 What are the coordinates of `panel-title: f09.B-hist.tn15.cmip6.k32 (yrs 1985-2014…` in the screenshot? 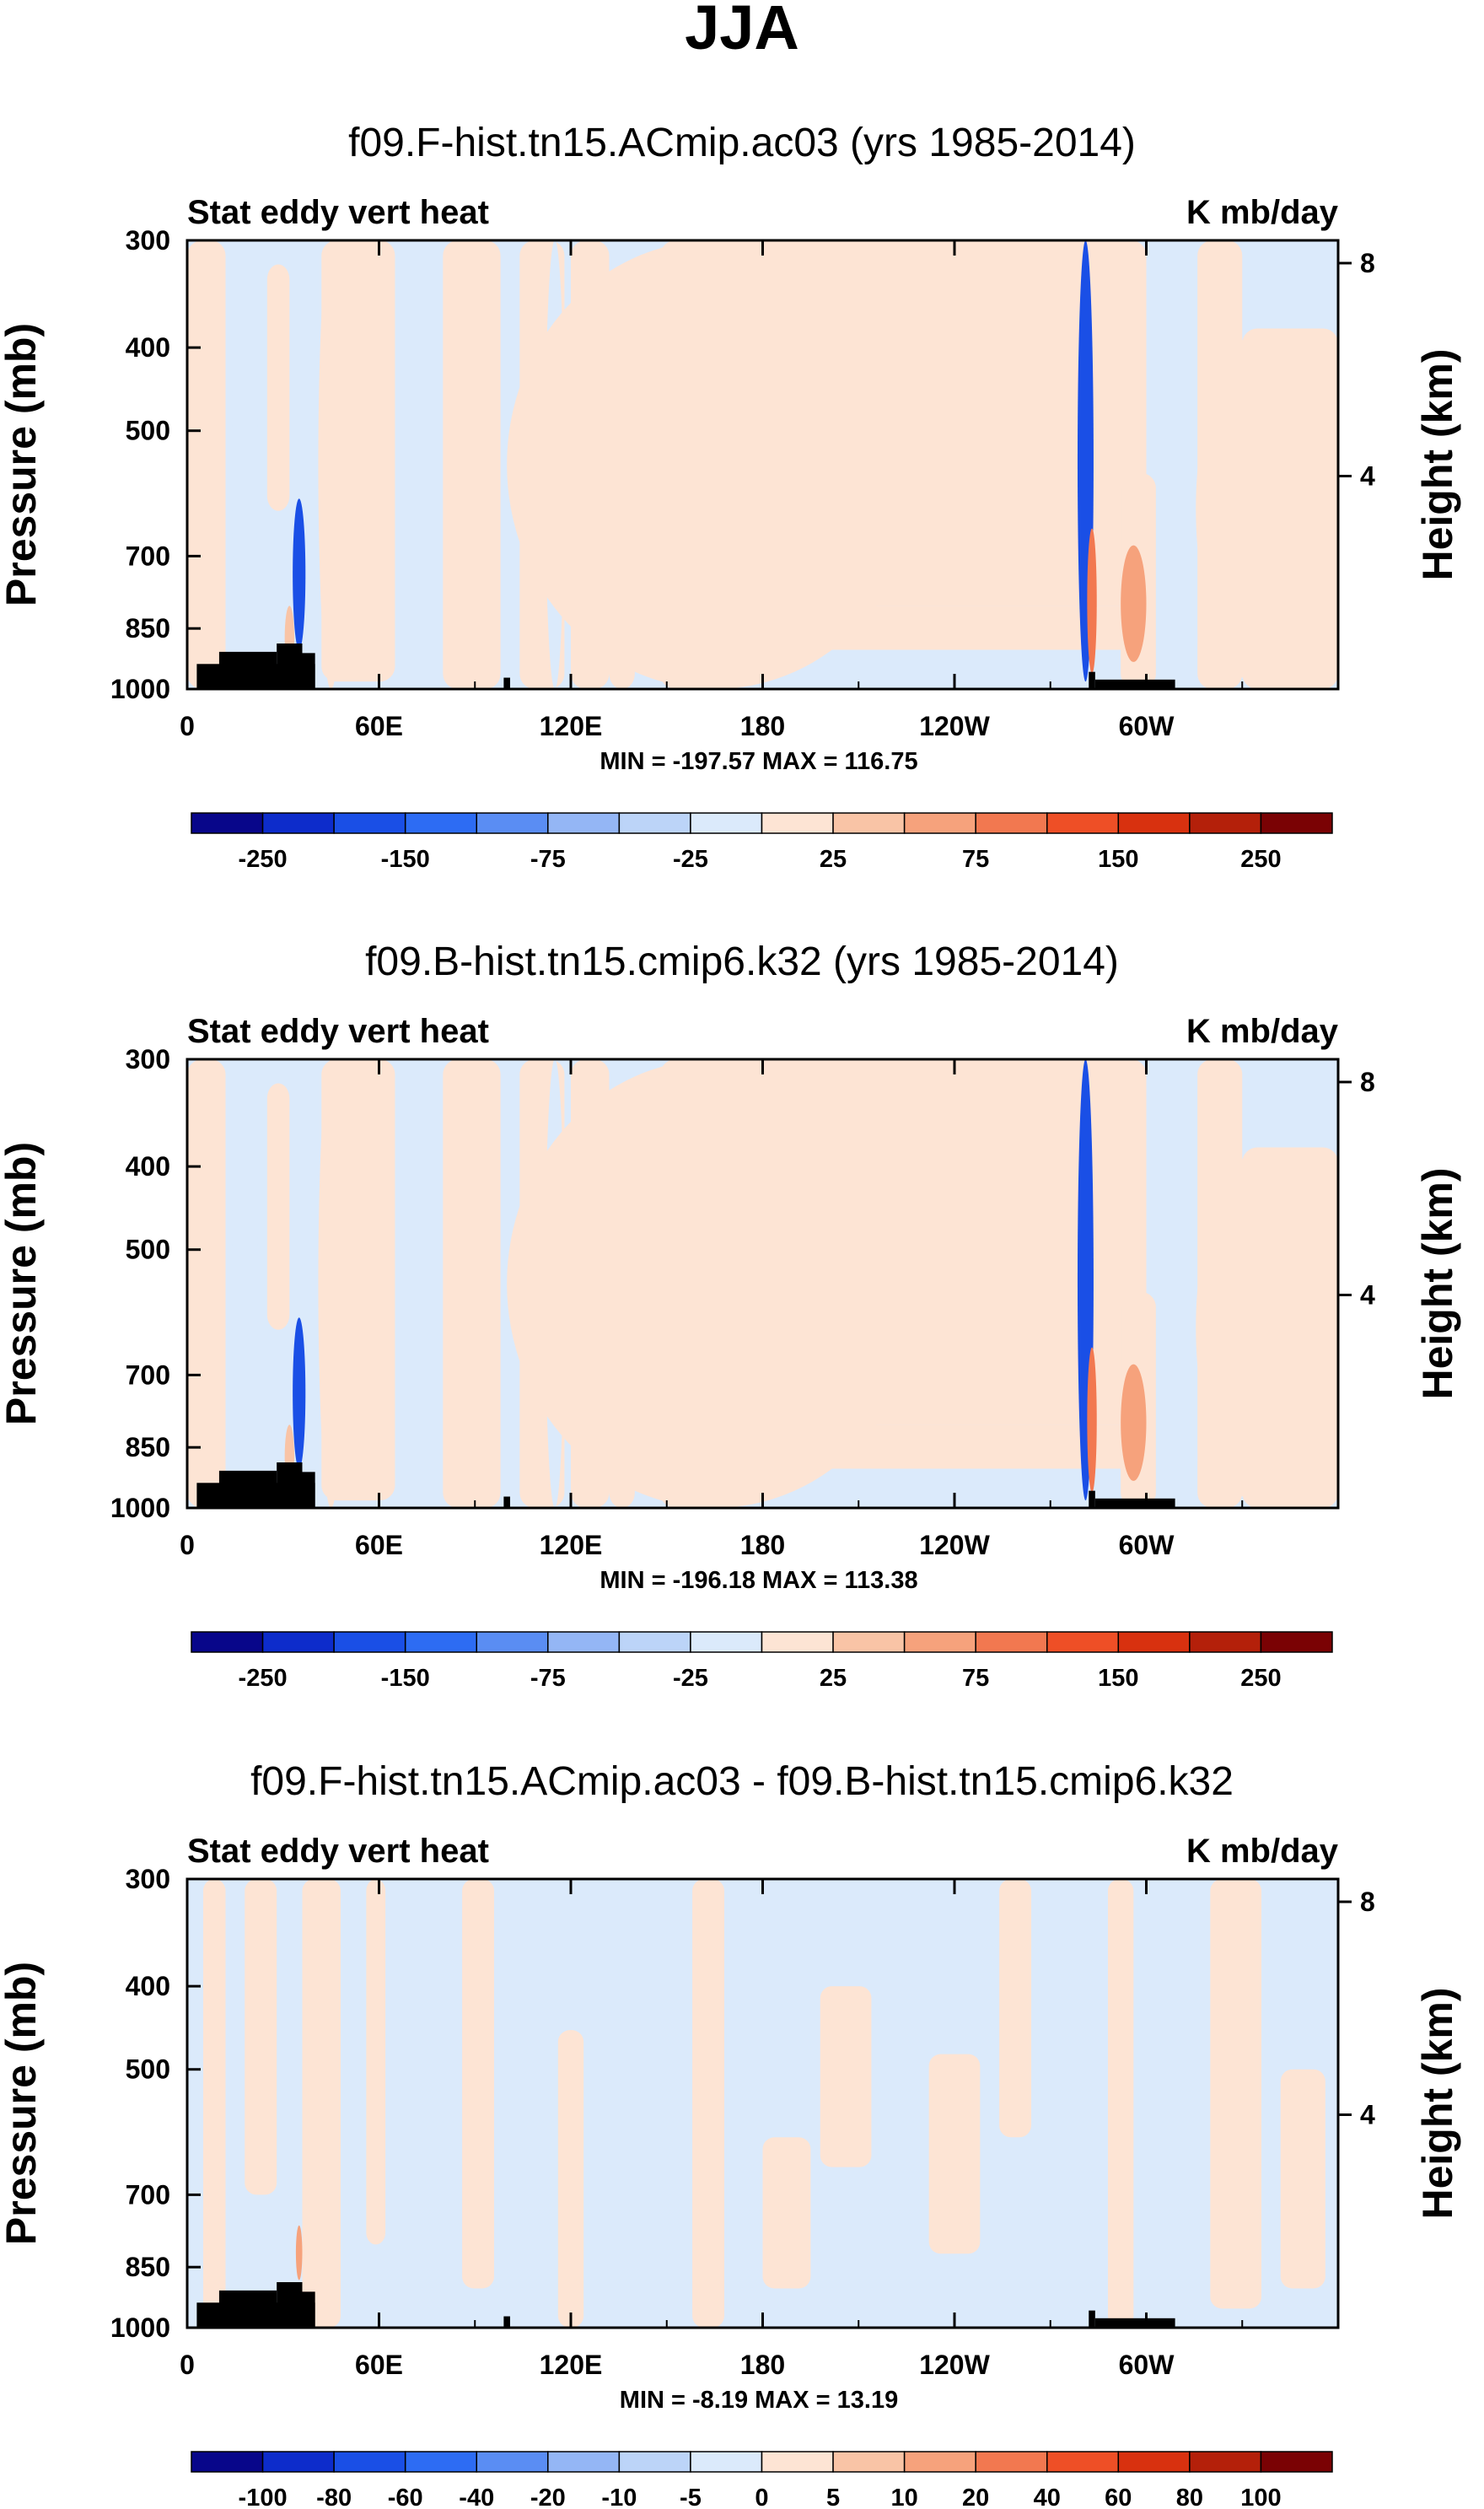 It's located at (742, 962).